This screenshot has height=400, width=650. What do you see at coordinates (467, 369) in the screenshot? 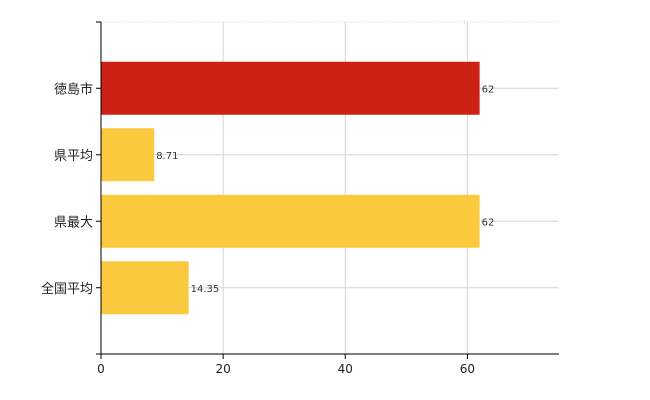
I see `x-tick-label: 60` at bounding box center [467, 369].